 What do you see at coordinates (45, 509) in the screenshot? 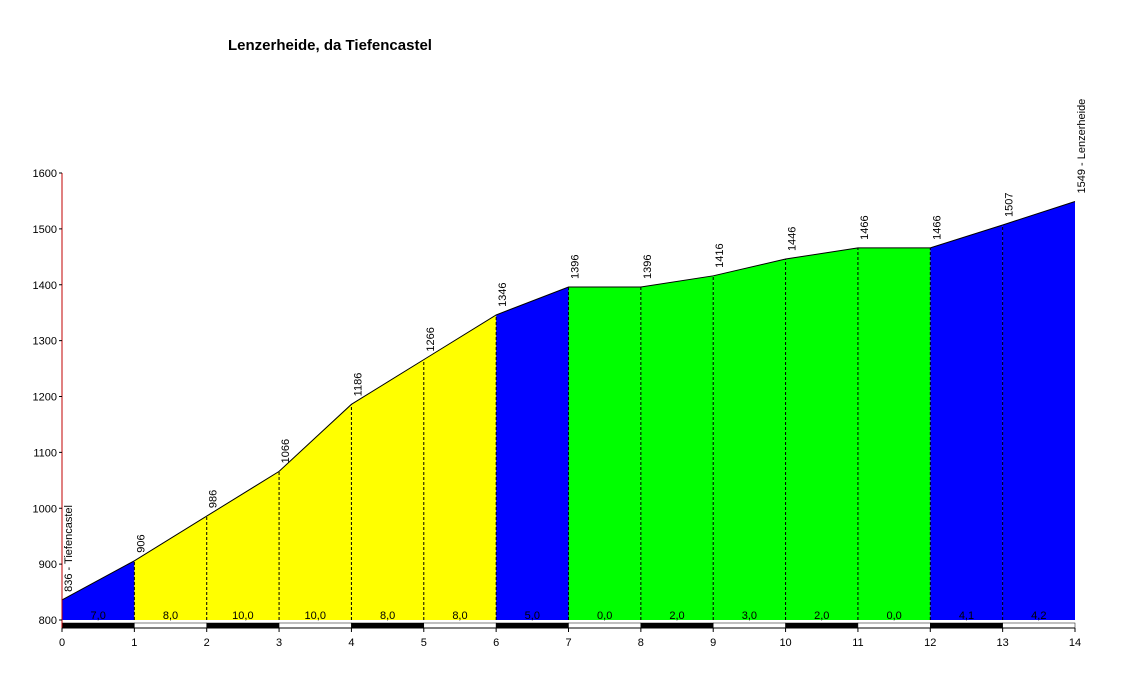
I see `y-tick-label: 1000` at bounding box center [45, 509].